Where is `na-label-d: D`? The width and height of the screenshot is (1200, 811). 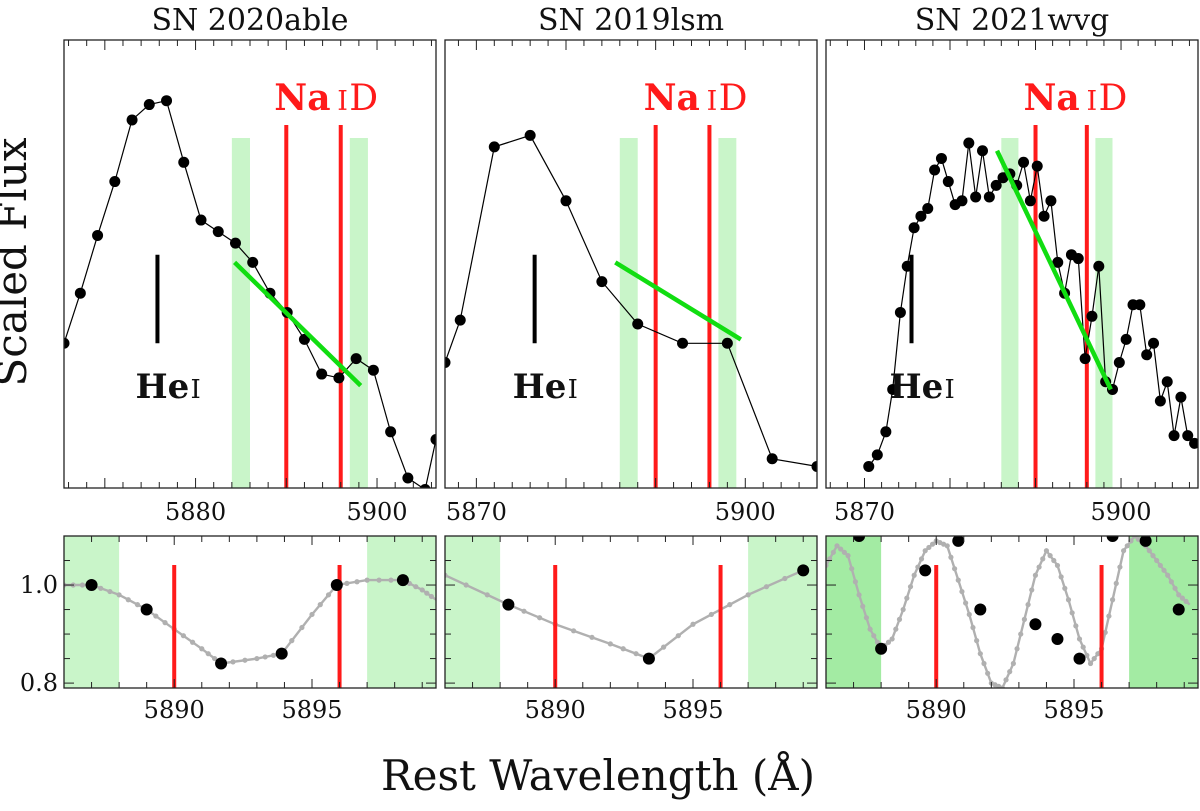
na-label-d: D is located at coordinates (733, 98).